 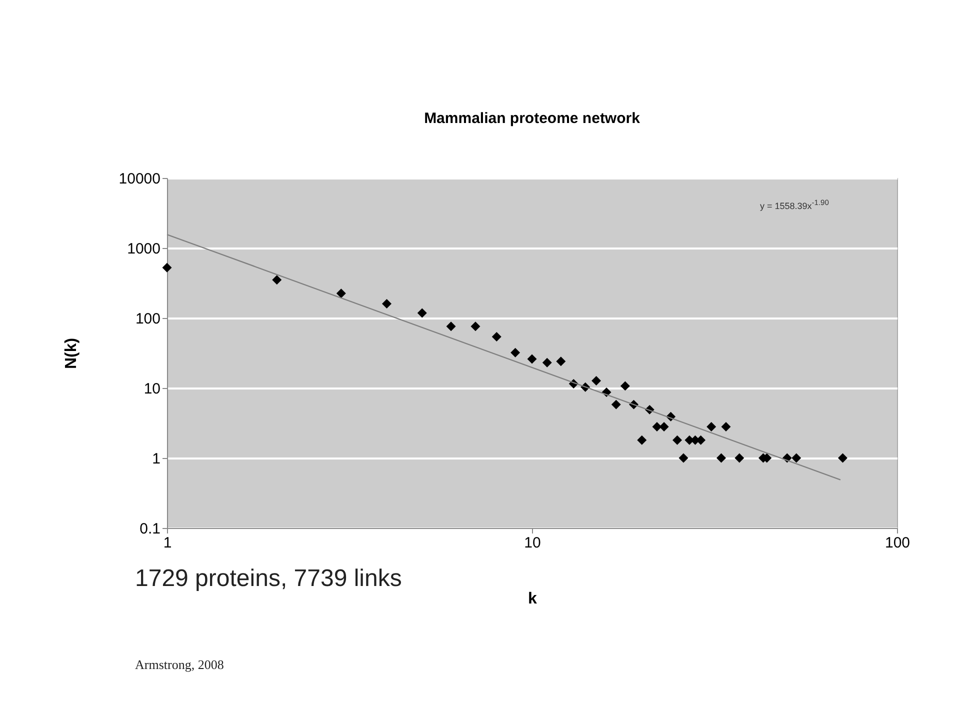 What do you see at coordinates (139, 179) in the screenshot?
I see `y-tick-label: 10000` at bounding box center [139, 179].